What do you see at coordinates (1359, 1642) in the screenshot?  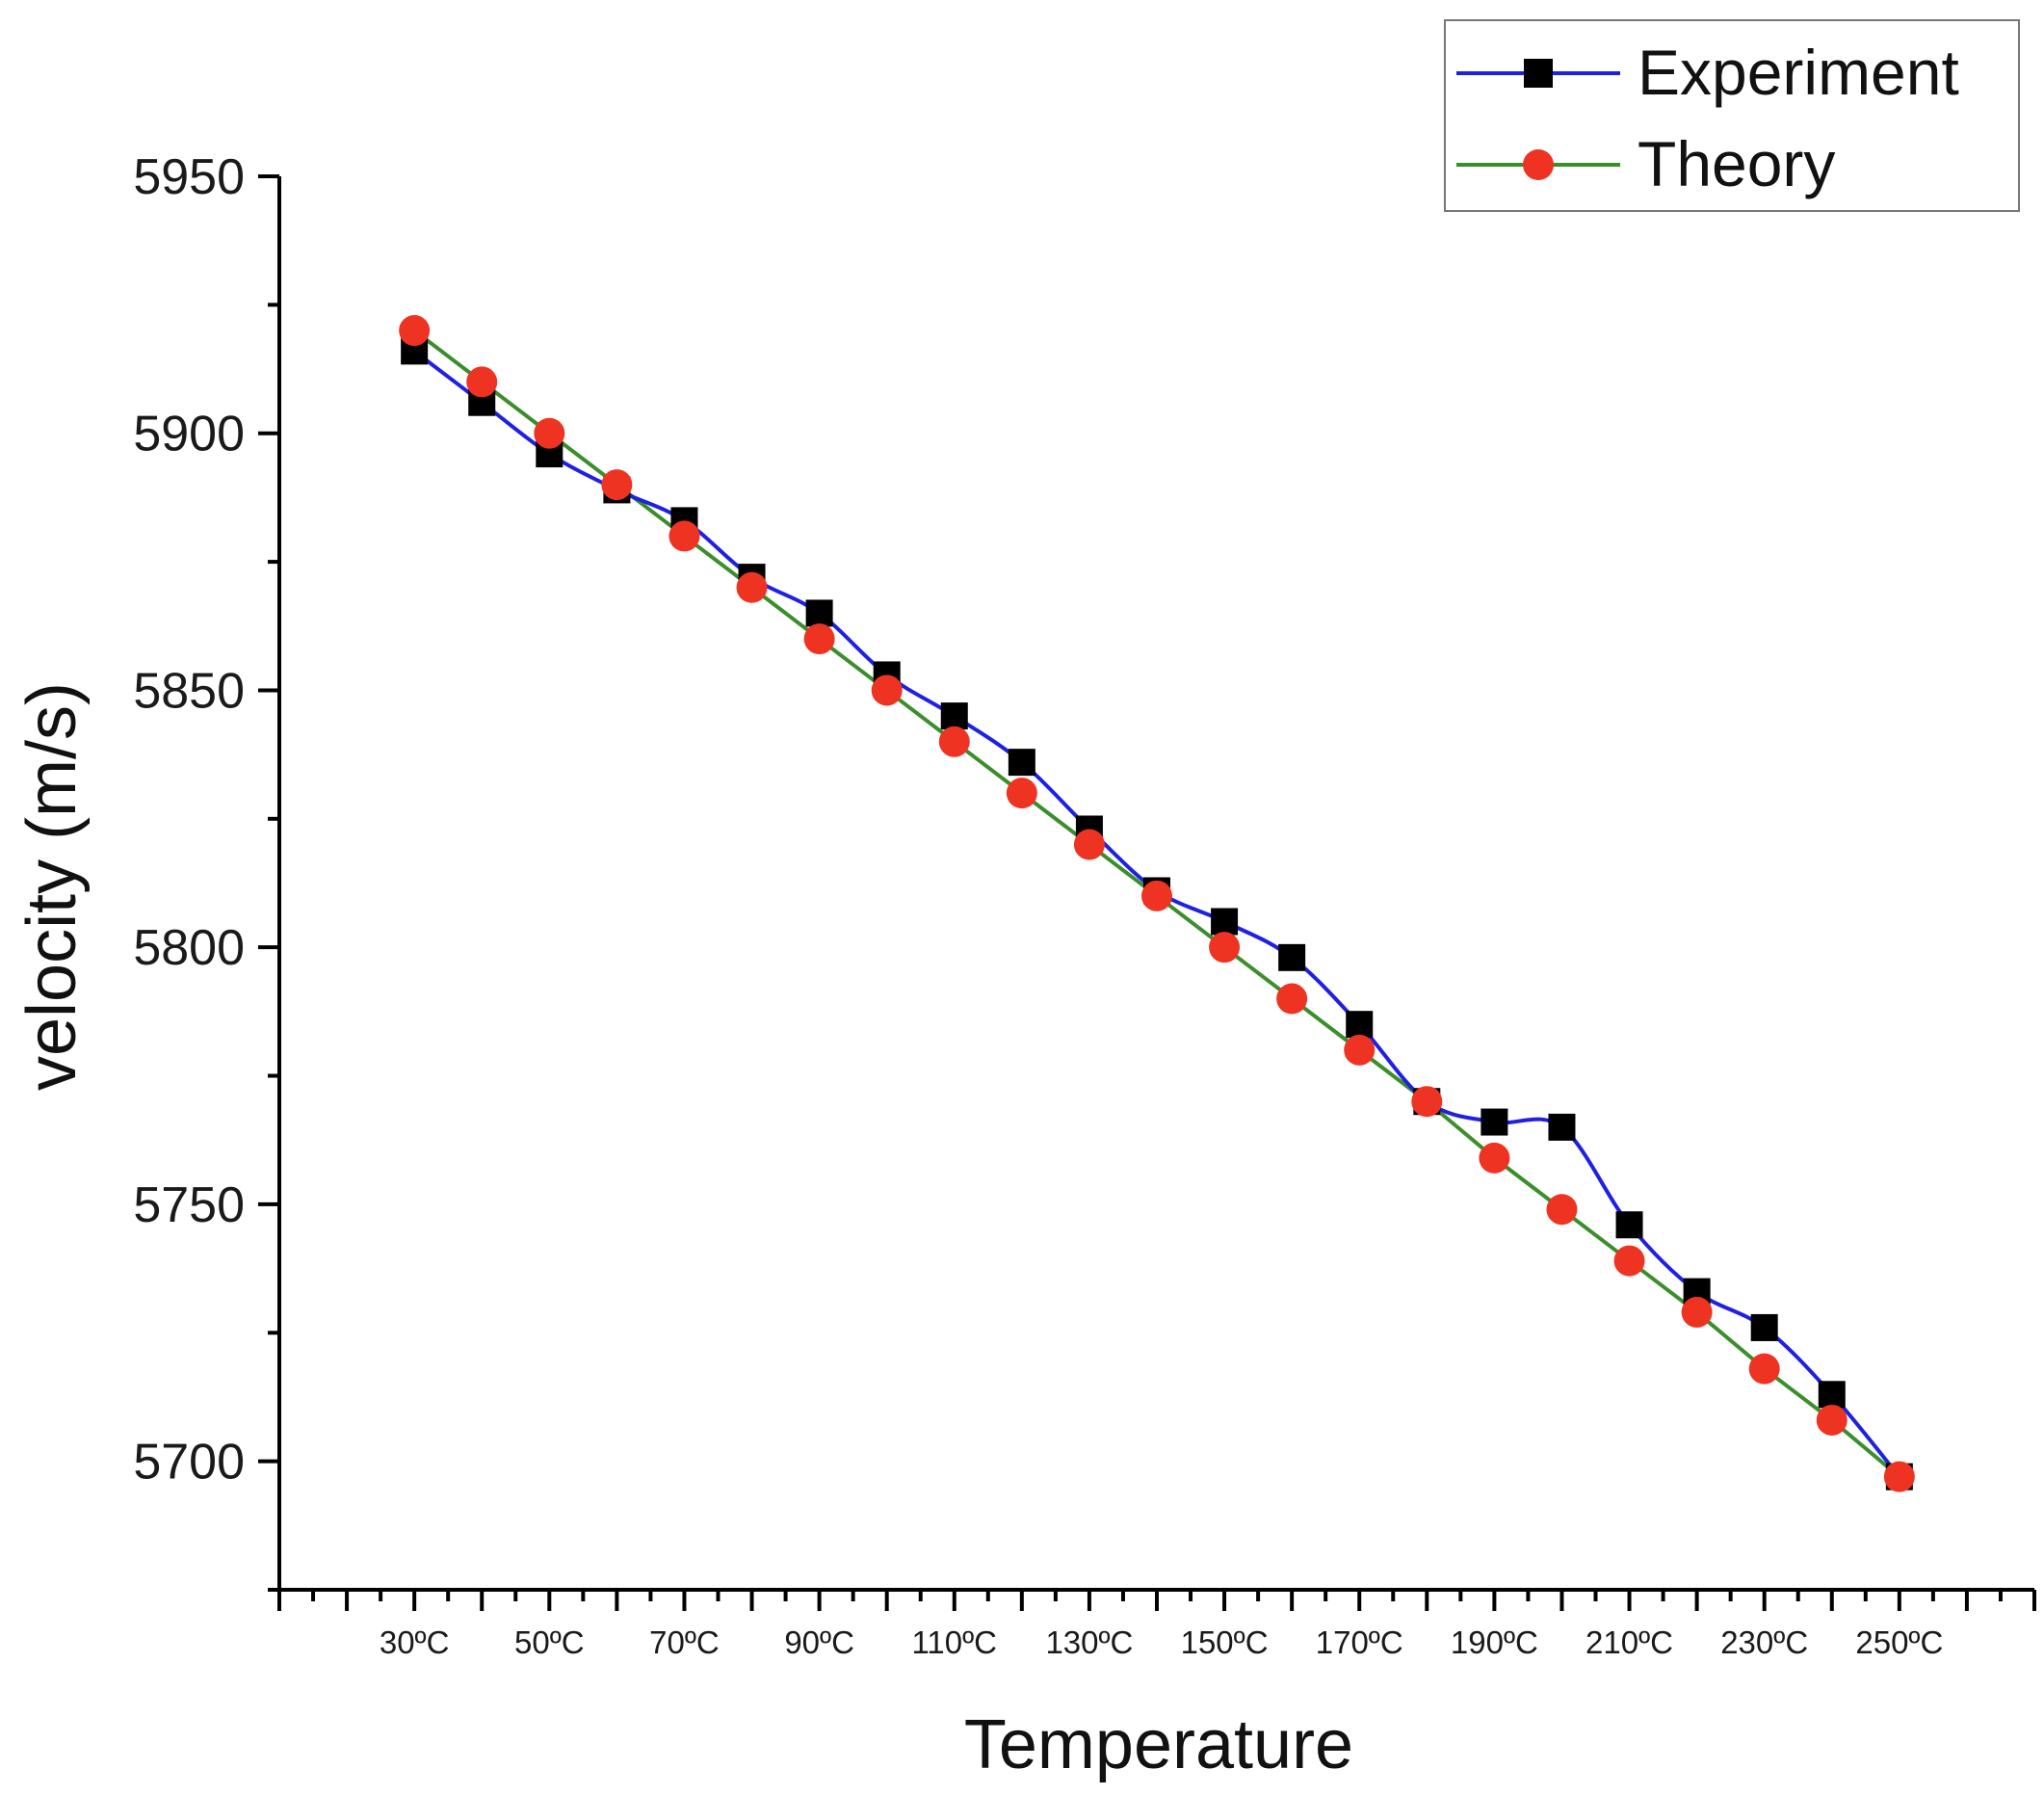 I see `x-tick-label: 170ºC` at bounding box center [1359, 1642].